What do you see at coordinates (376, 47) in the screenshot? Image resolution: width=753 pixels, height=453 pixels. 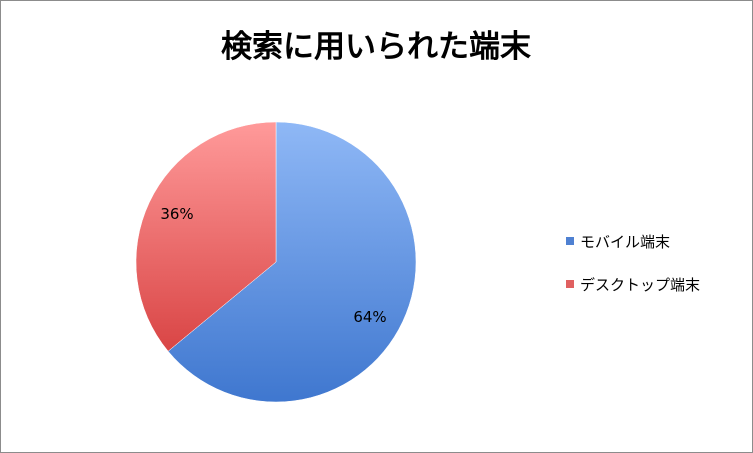 I see `chart-title: 検索に用いられた端末` at bounding box center [376, 47].